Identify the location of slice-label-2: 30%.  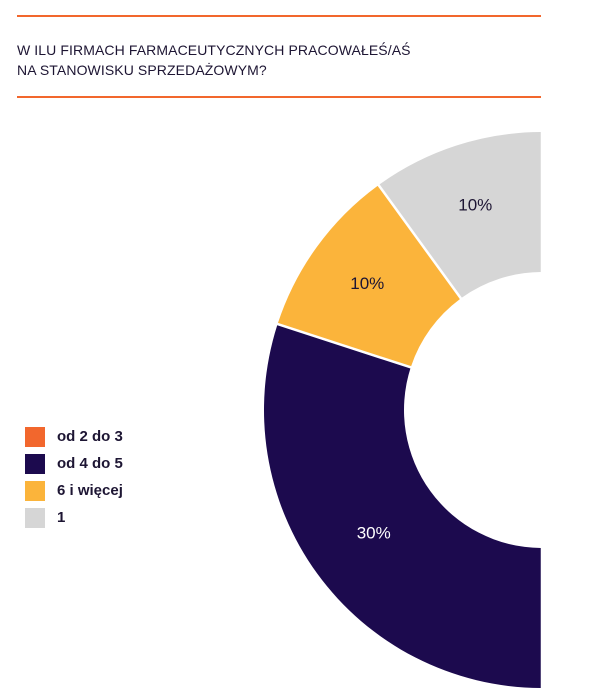
(374, 532).